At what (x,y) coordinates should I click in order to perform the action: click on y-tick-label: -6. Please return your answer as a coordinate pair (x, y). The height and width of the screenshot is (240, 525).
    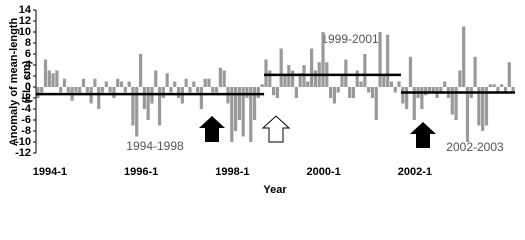
    Looking at the image, I should click on (26, 120).